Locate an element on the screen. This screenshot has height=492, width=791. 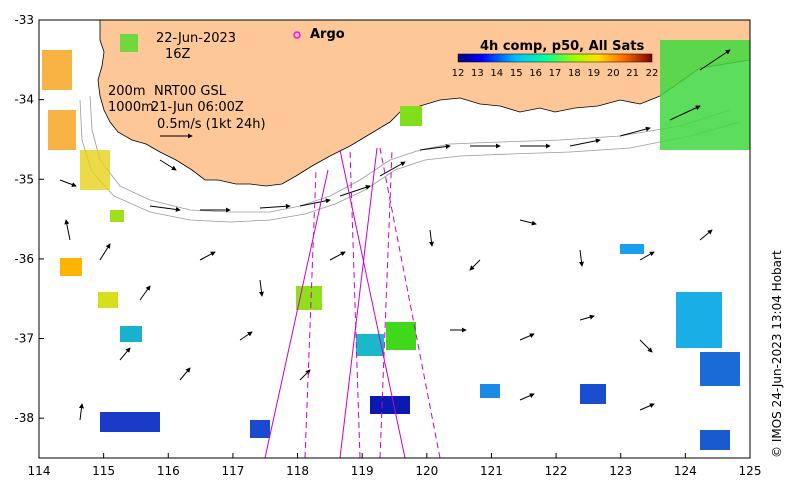
x-tick-label: 118 is located at coordinates (297, 471).